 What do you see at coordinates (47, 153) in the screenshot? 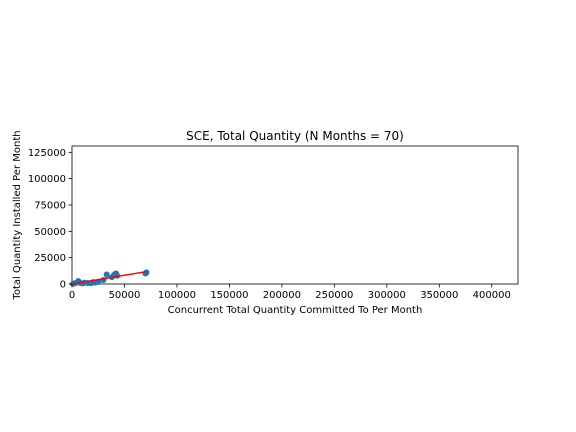
I see `y-tick-label: 125000` at bounding box center [47, 153].